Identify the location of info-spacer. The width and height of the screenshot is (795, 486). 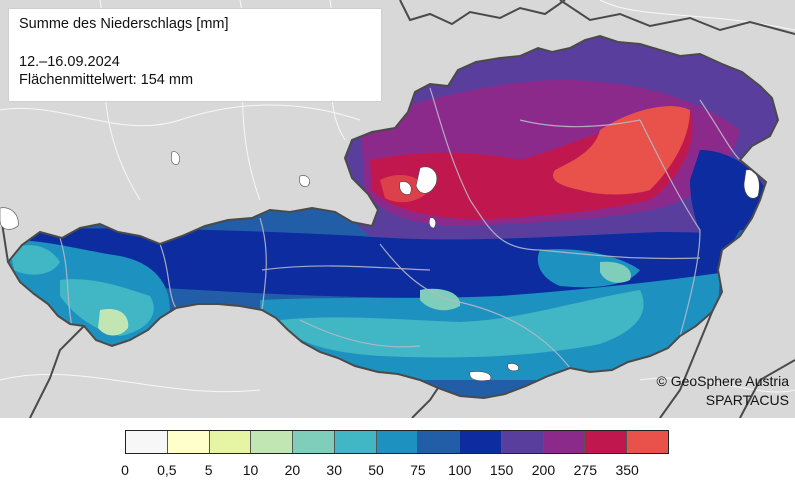
(195, 43).